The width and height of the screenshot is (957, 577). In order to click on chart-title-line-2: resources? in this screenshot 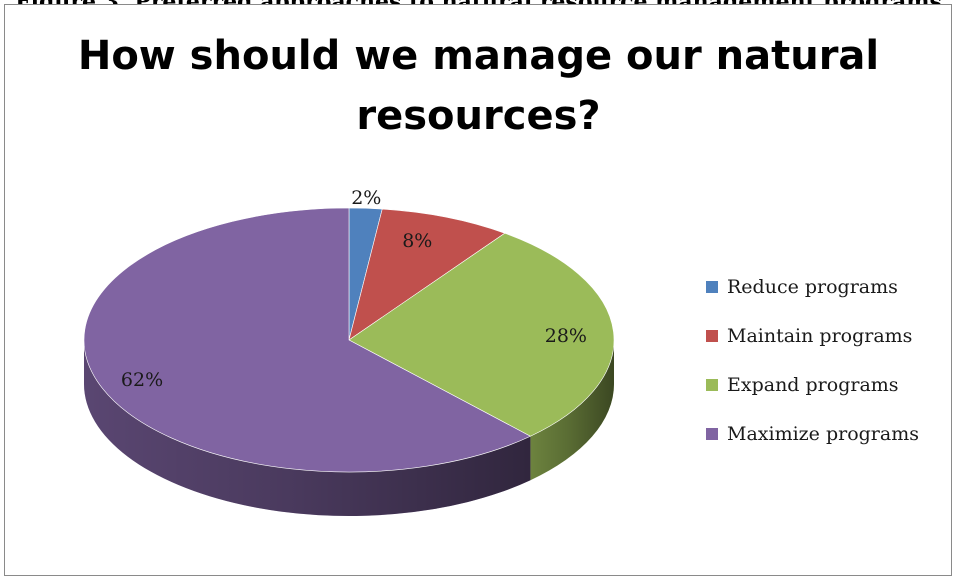, I will do `click(478, 116)`.